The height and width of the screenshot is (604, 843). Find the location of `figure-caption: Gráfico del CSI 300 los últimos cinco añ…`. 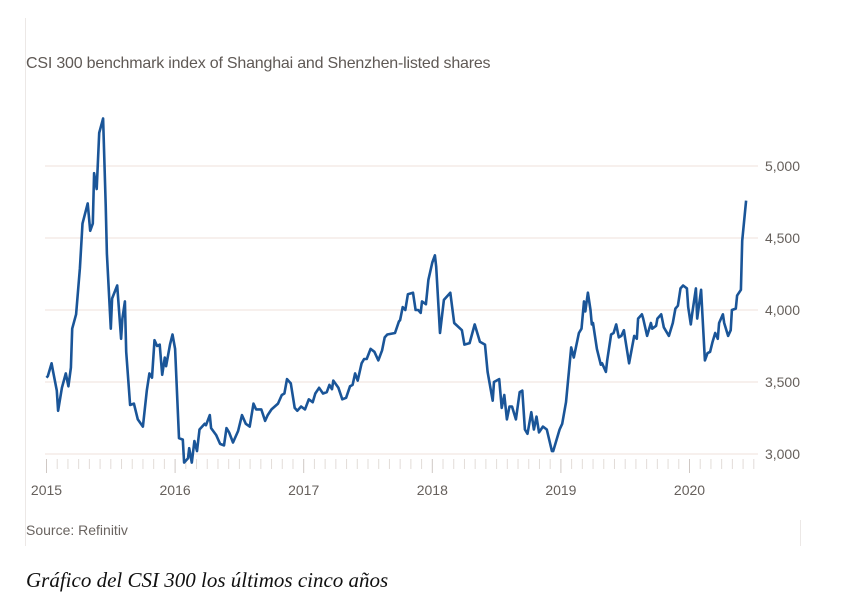

figure-caption: Gráfico del CSI 300 los últimos cinco añ… is located at coordinates (207, 580).